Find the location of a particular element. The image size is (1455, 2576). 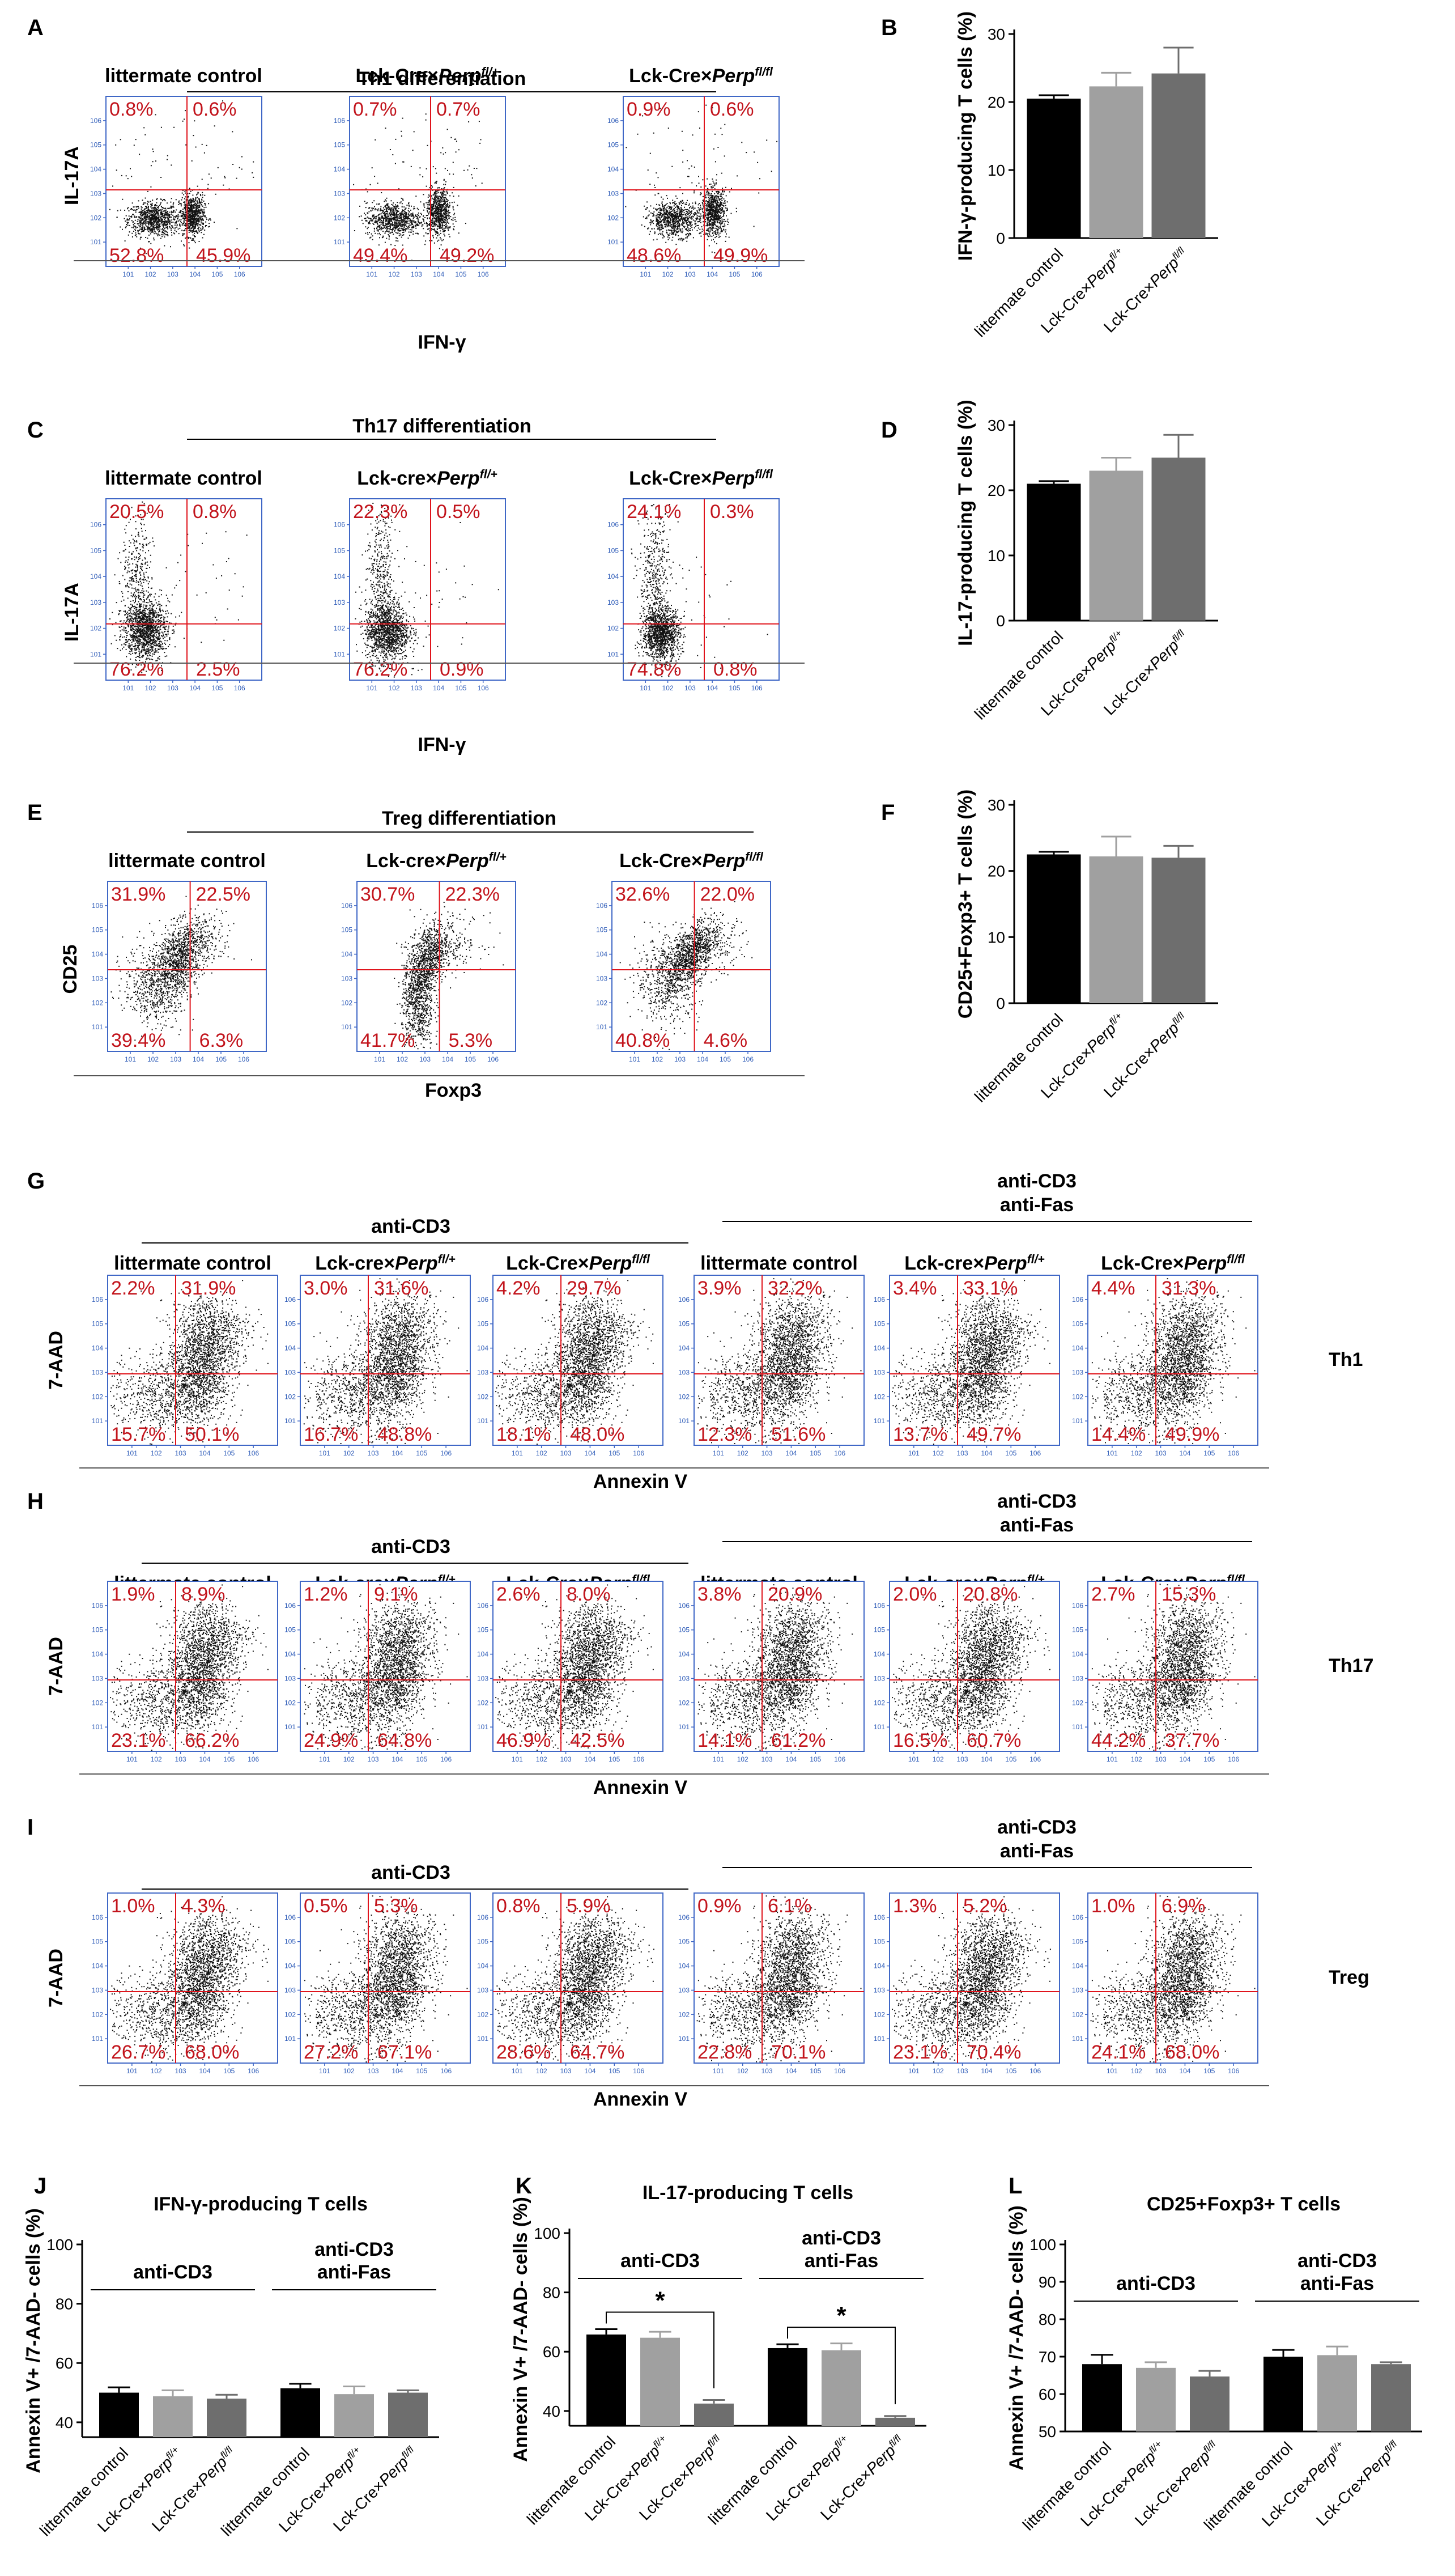

panel-G-plot-6-q-lower-left: 14.4% is located at coordinates (1118, 1434).